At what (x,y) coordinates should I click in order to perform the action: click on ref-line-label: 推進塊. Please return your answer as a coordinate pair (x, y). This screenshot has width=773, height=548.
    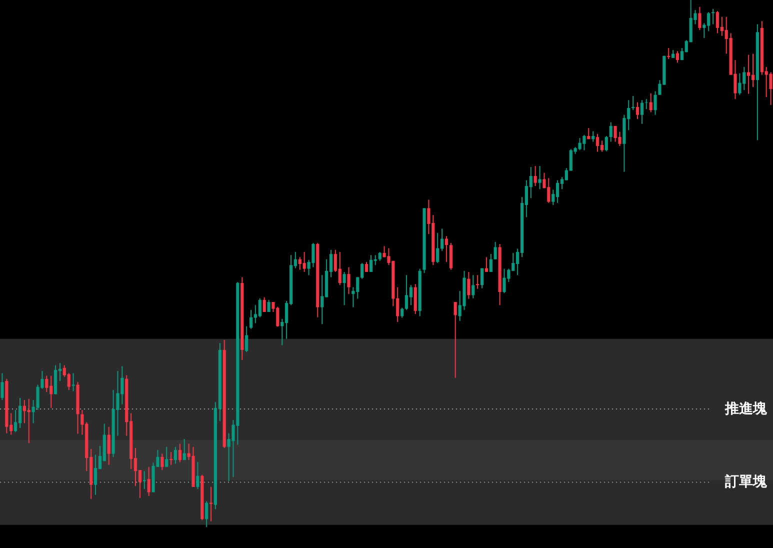
    Looking at the image, I should click on (746, 408).